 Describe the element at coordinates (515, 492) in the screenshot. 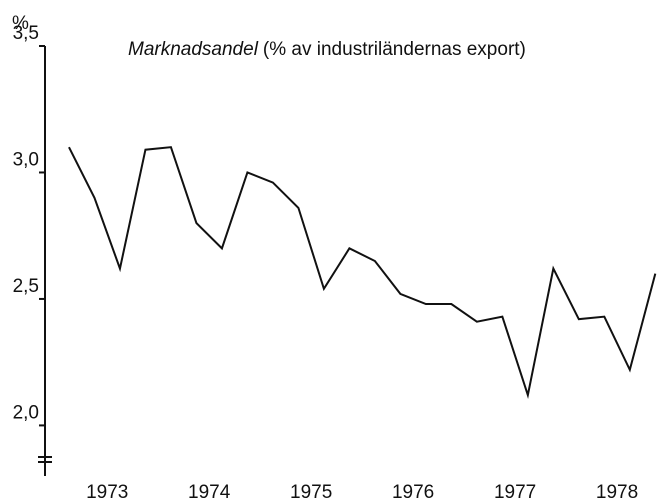

I see `x-tick-label: 1977` at that location.